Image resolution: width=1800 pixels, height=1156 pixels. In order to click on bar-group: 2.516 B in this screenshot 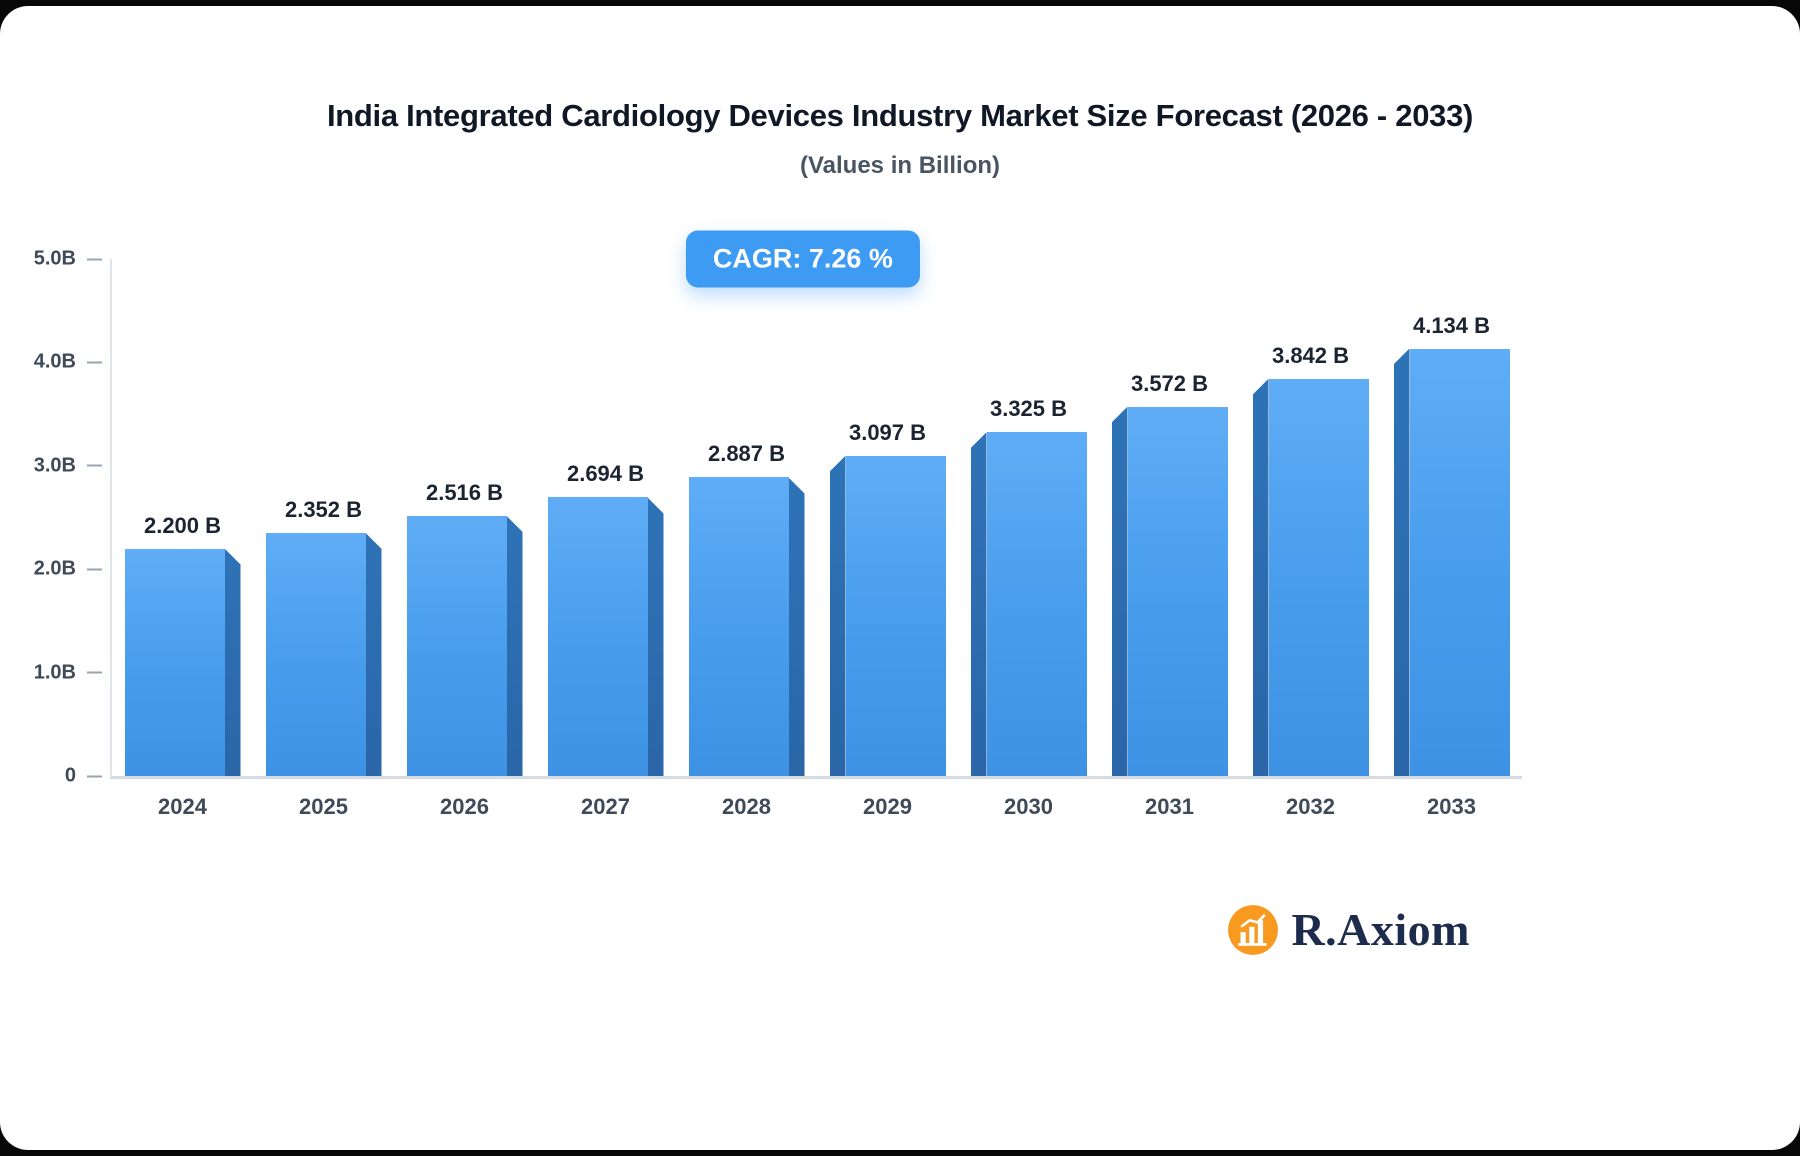, I will do `click(464, 517)`.